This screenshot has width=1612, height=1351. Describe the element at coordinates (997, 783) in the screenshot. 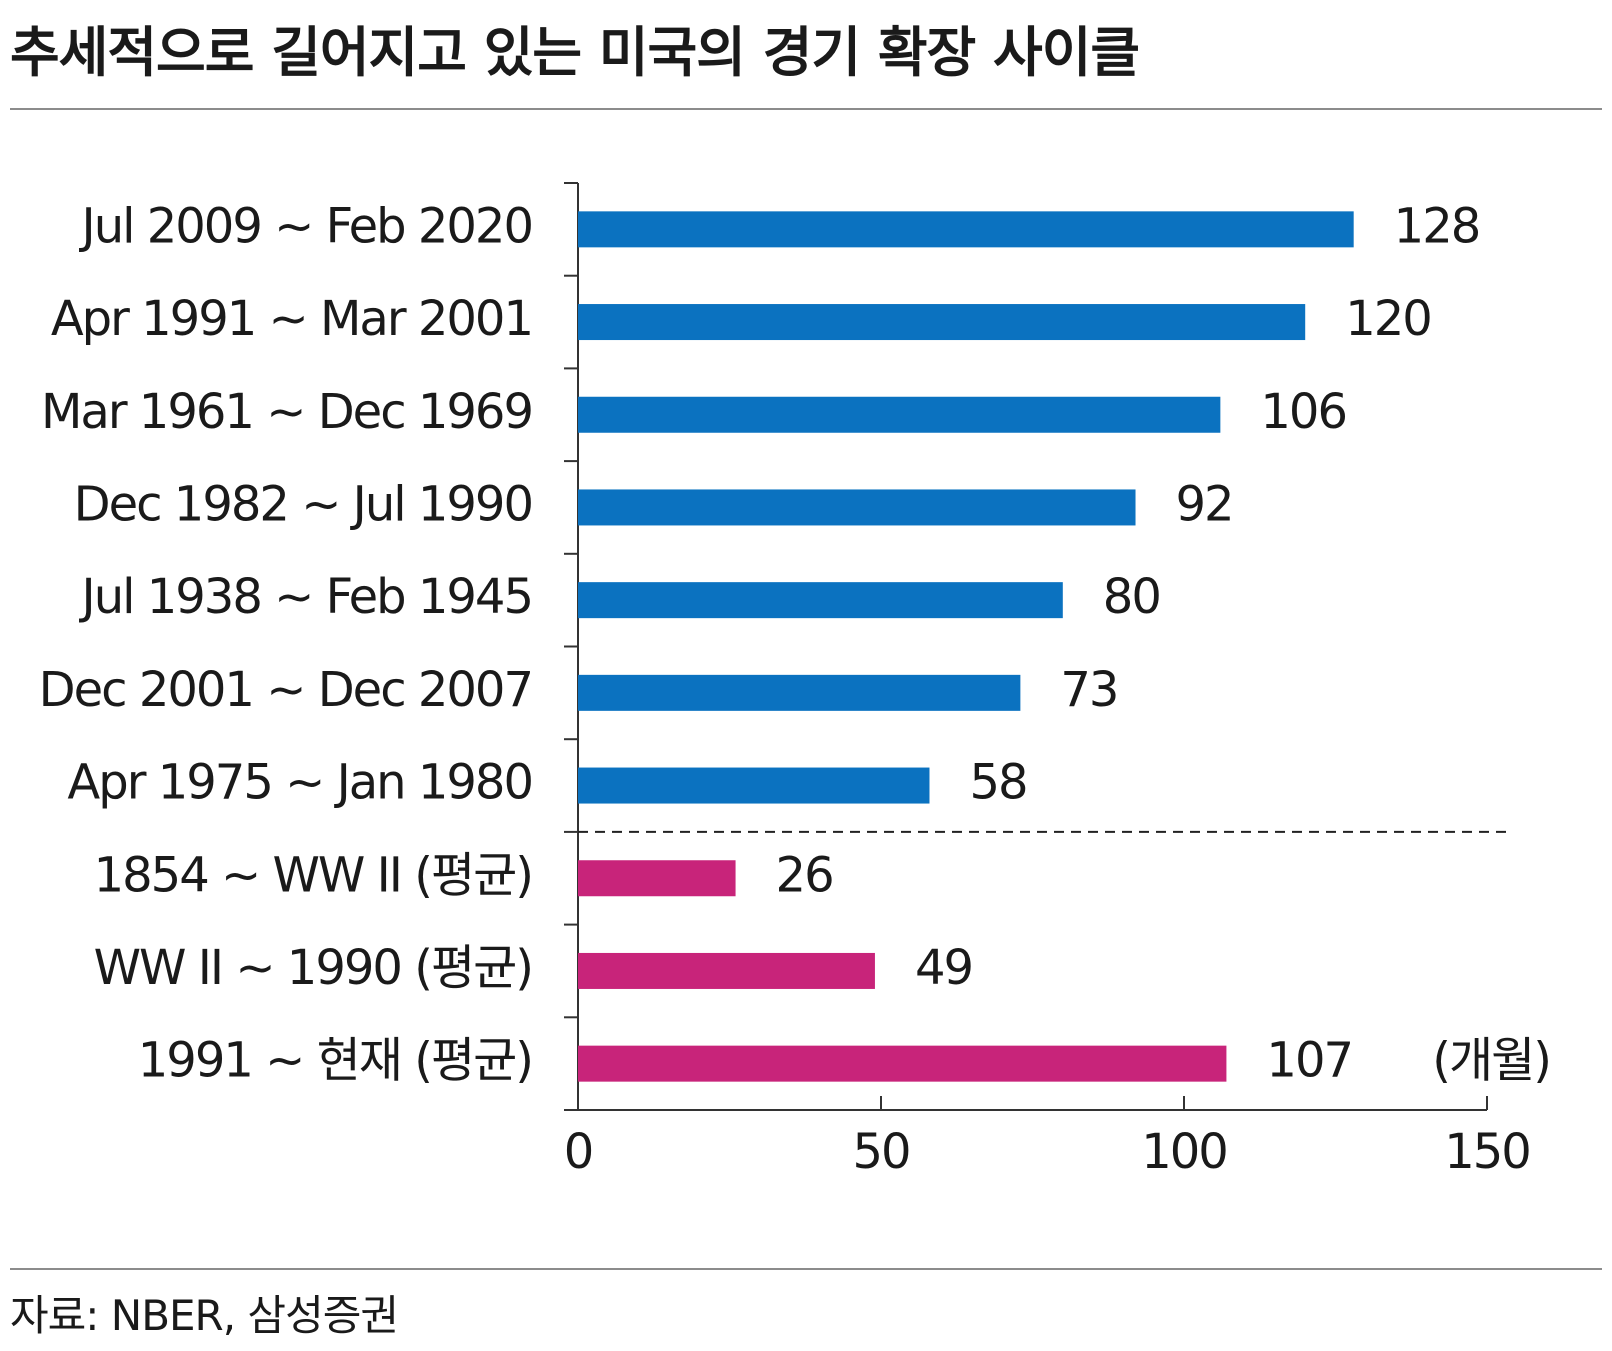

I see `data-label: 58` at that location.